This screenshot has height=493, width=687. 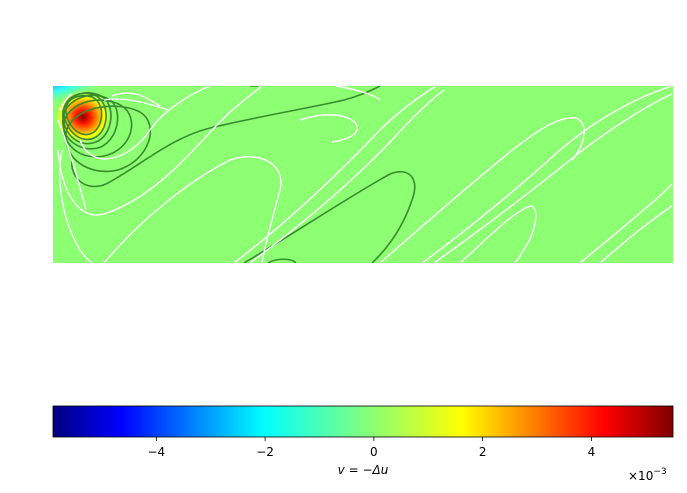 I want to click on colorbar-gradient, so click(x=363, y=421).